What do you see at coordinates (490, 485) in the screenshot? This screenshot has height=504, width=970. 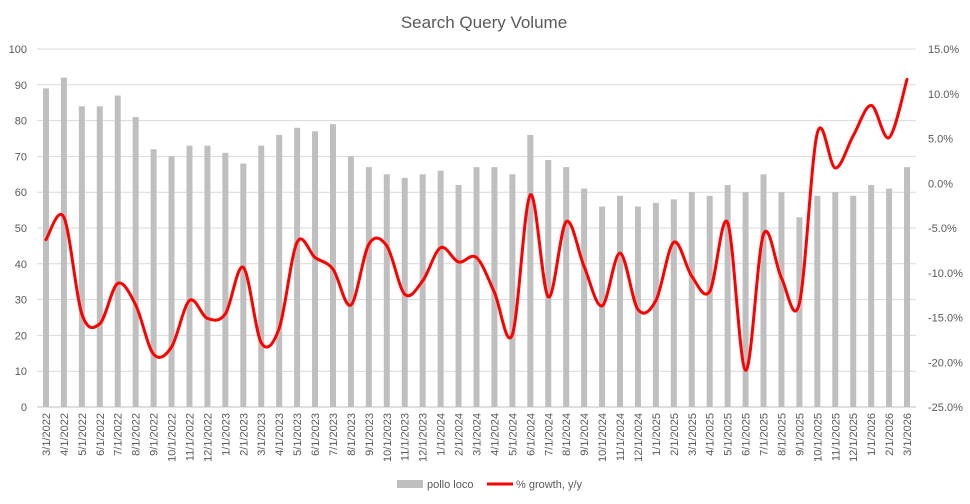 I see `legend: pollo loco % growth, y/y` at bounding box center [490, 485].